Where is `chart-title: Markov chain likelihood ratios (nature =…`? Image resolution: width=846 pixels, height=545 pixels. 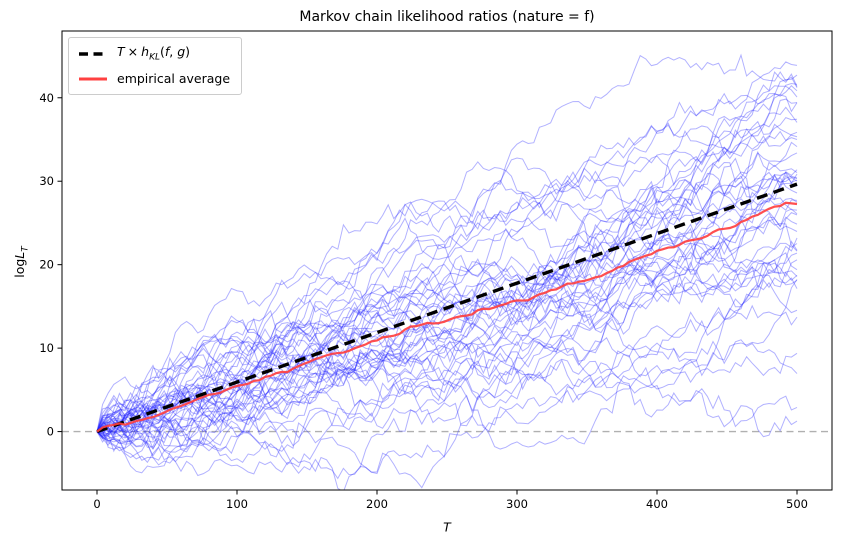
chart-title: Markov chain likelihood ratios (nature =… is located at coordinates (447, 17).